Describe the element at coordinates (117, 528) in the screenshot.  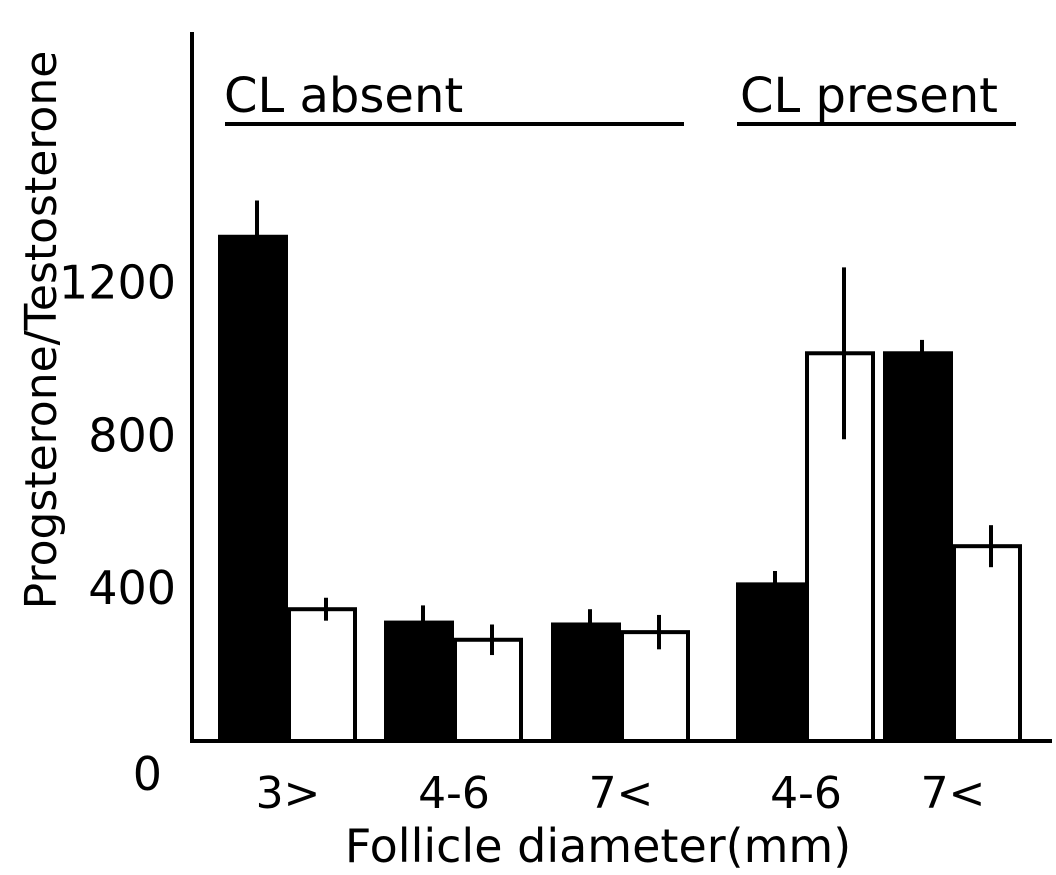
I see `y-tick-labels: 0 400 800 1200` at that location.